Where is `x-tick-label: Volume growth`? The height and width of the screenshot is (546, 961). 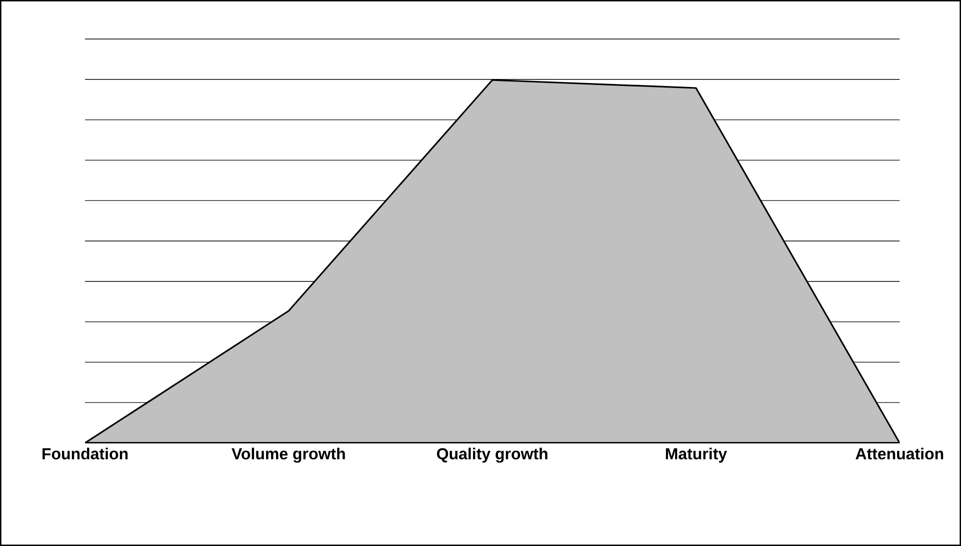 x-tick-label: Volume growth is located at coordinates (288, 455).